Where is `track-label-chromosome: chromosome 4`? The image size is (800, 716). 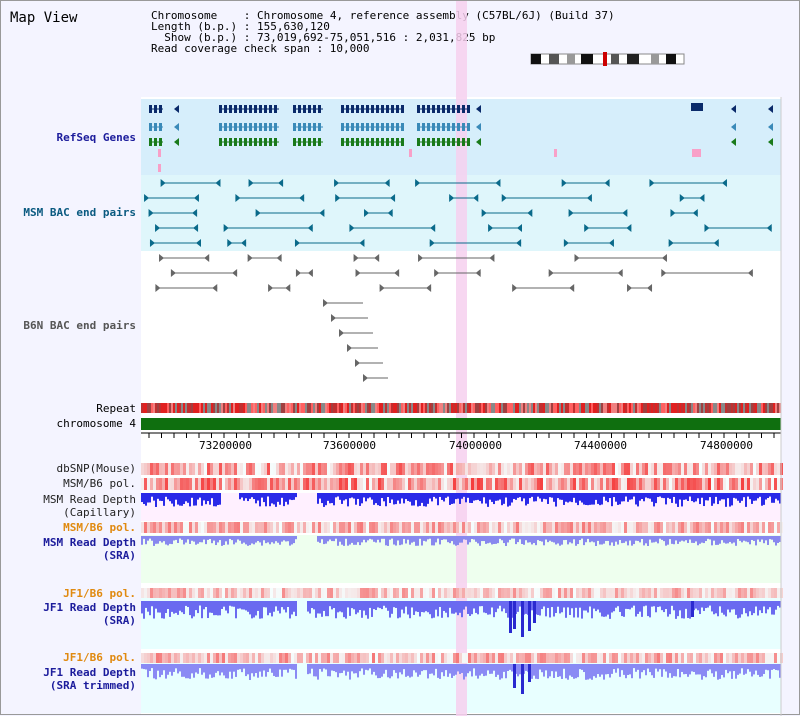
track-label-chromosome: chromosome 4 is located at coordinates (96, 423).